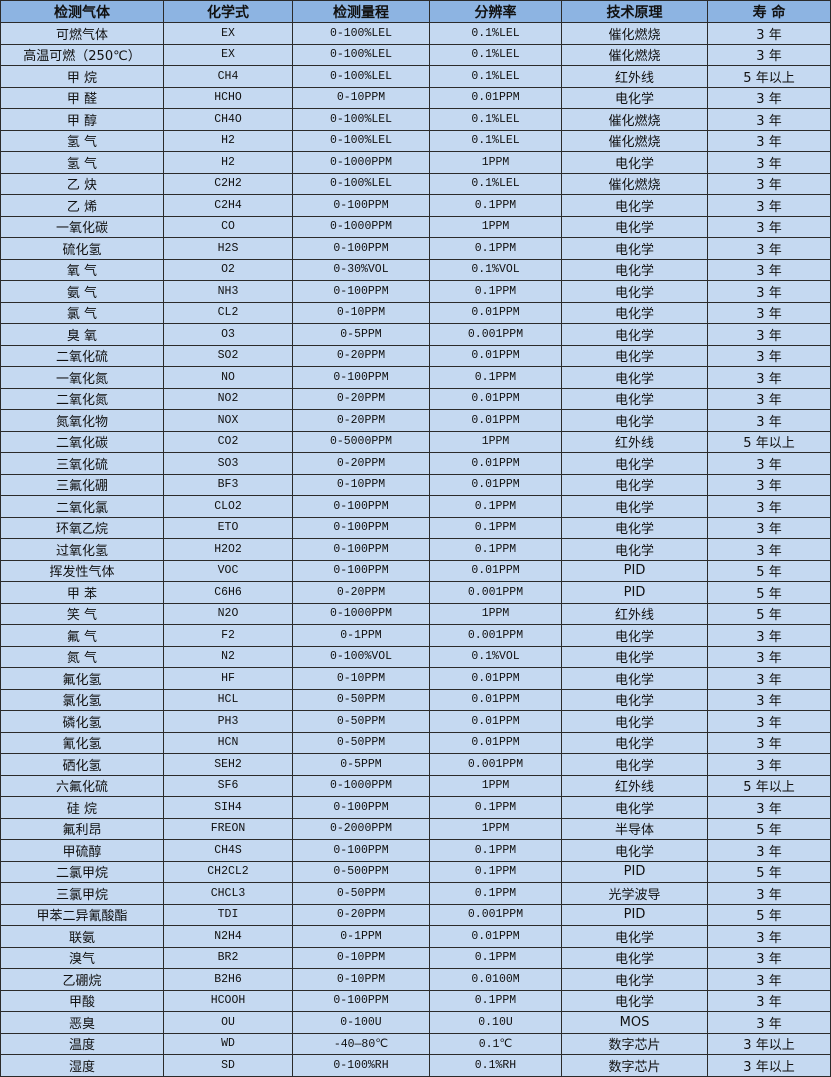 The height and width of the screenshot is (1077, 831). What do you see at coordinates (82, 635) in the screenshot?
I see `cell-gas: 氟 气` at bounding box center [82, 635].